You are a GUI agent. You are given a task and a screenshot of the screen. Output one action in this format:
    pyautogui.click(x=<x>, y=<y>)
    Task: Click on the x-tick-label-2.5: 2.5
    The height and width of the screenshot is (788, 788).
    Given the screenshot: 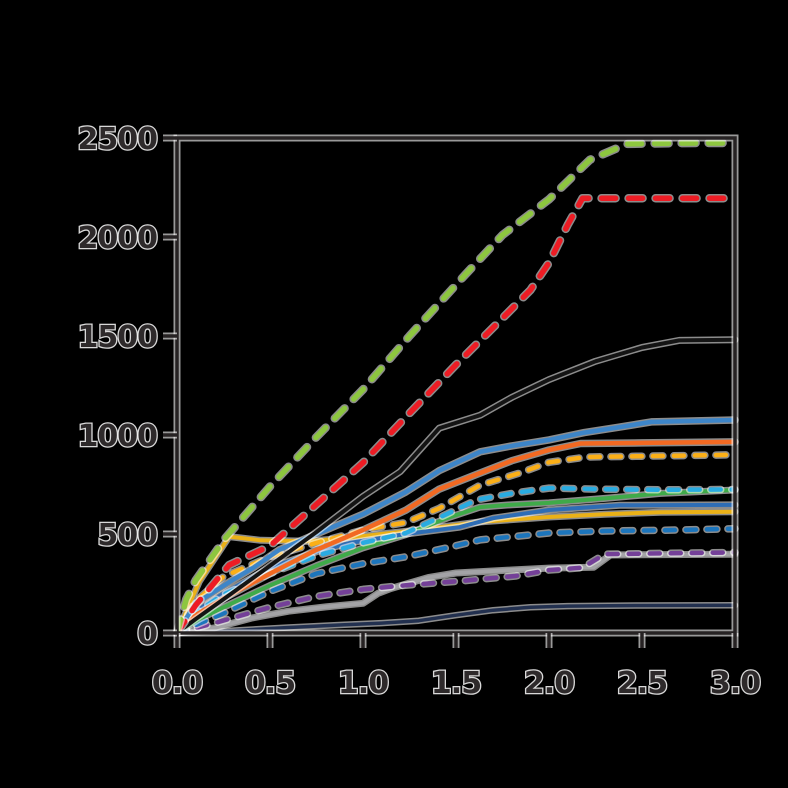 What is the action you would take?
    pyautogui.click(x=642, y=683)
    